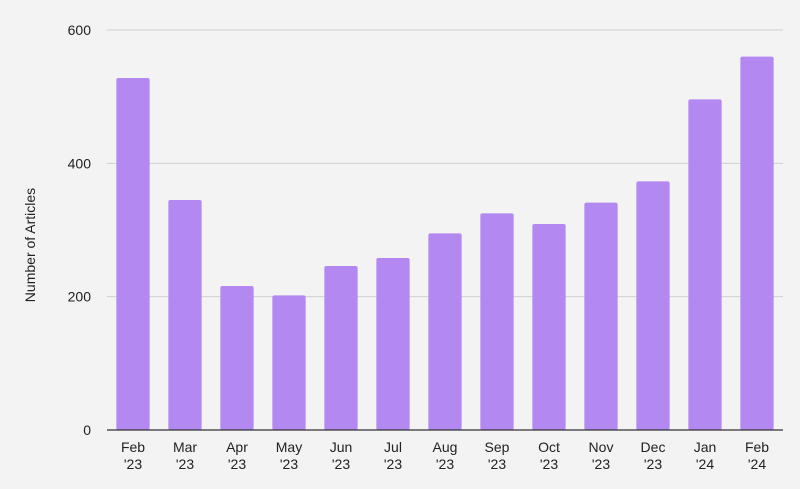 The height and width of the screenshot is (489, 800). I want to click on x-tick-label-month: Sep, so click(497, 447).